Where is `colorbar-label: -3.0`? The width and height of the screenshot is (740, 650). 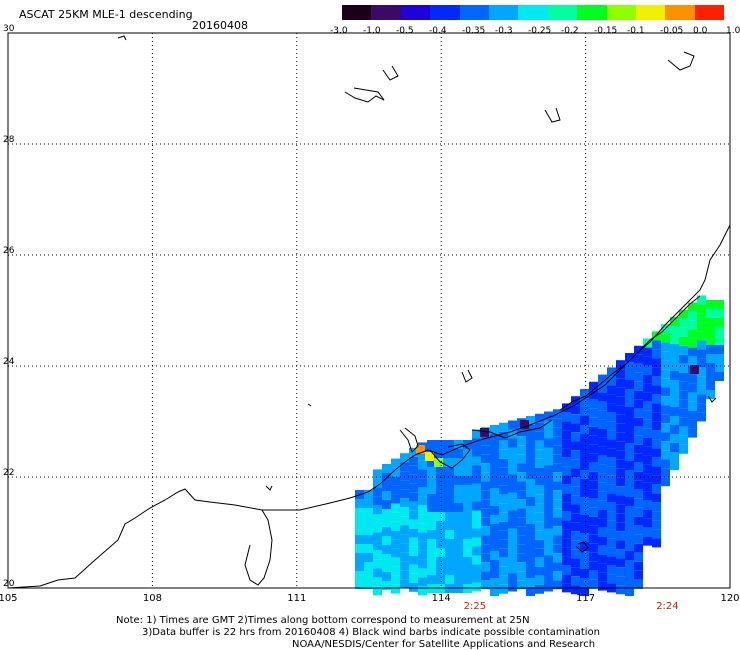 colorbar-label: -3.0 is located at coordinates (339, 31).